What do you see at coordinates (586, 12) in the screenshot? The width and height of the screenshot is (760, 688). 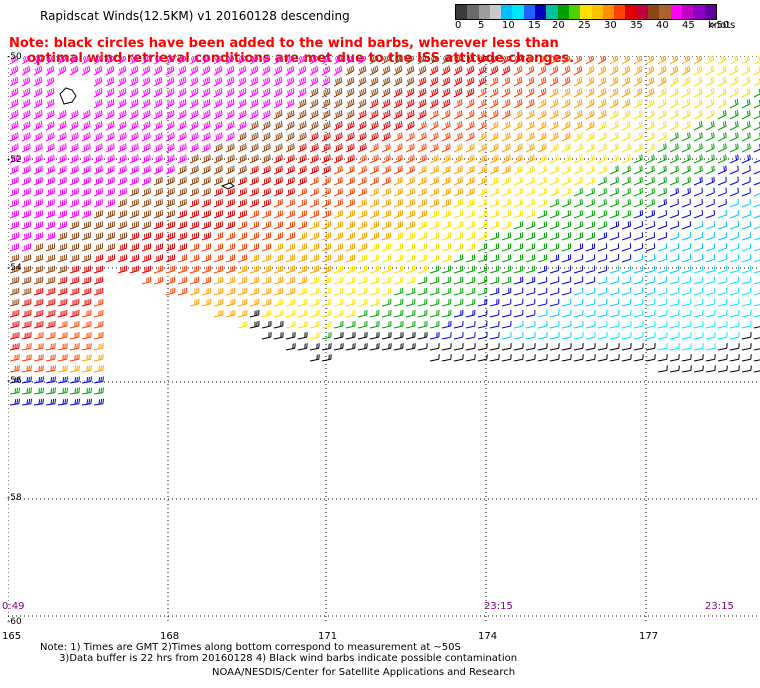 I see `wind-speed-color-legend` at bounding box center [586, 12].